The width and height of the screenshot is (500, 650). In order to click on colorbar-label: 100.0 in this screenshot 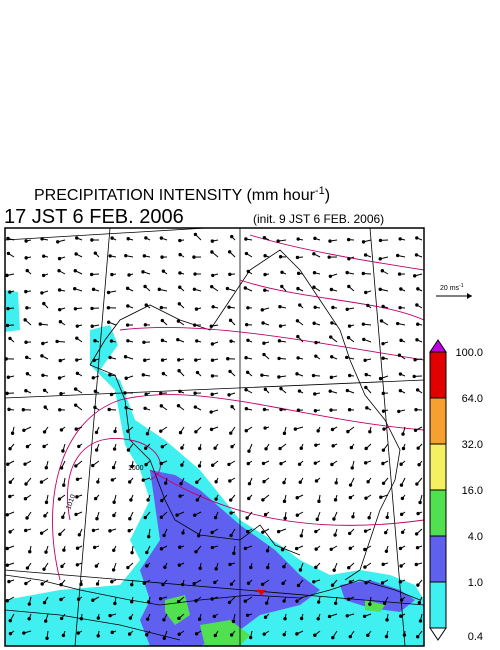, I will do `click(469, 353)`.